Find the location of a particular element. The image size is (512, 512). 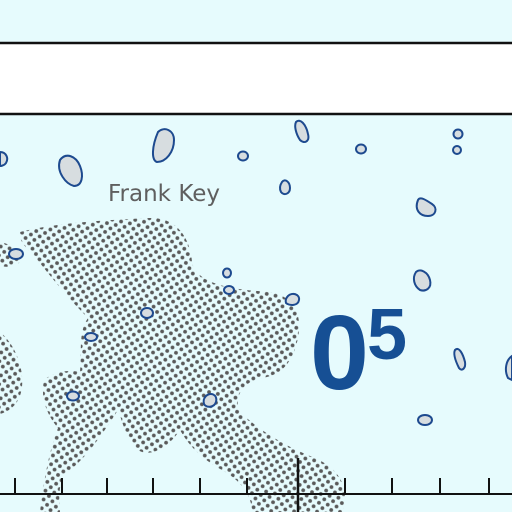

depth-sounding-label: 05 is located at coordinates (358, 352).